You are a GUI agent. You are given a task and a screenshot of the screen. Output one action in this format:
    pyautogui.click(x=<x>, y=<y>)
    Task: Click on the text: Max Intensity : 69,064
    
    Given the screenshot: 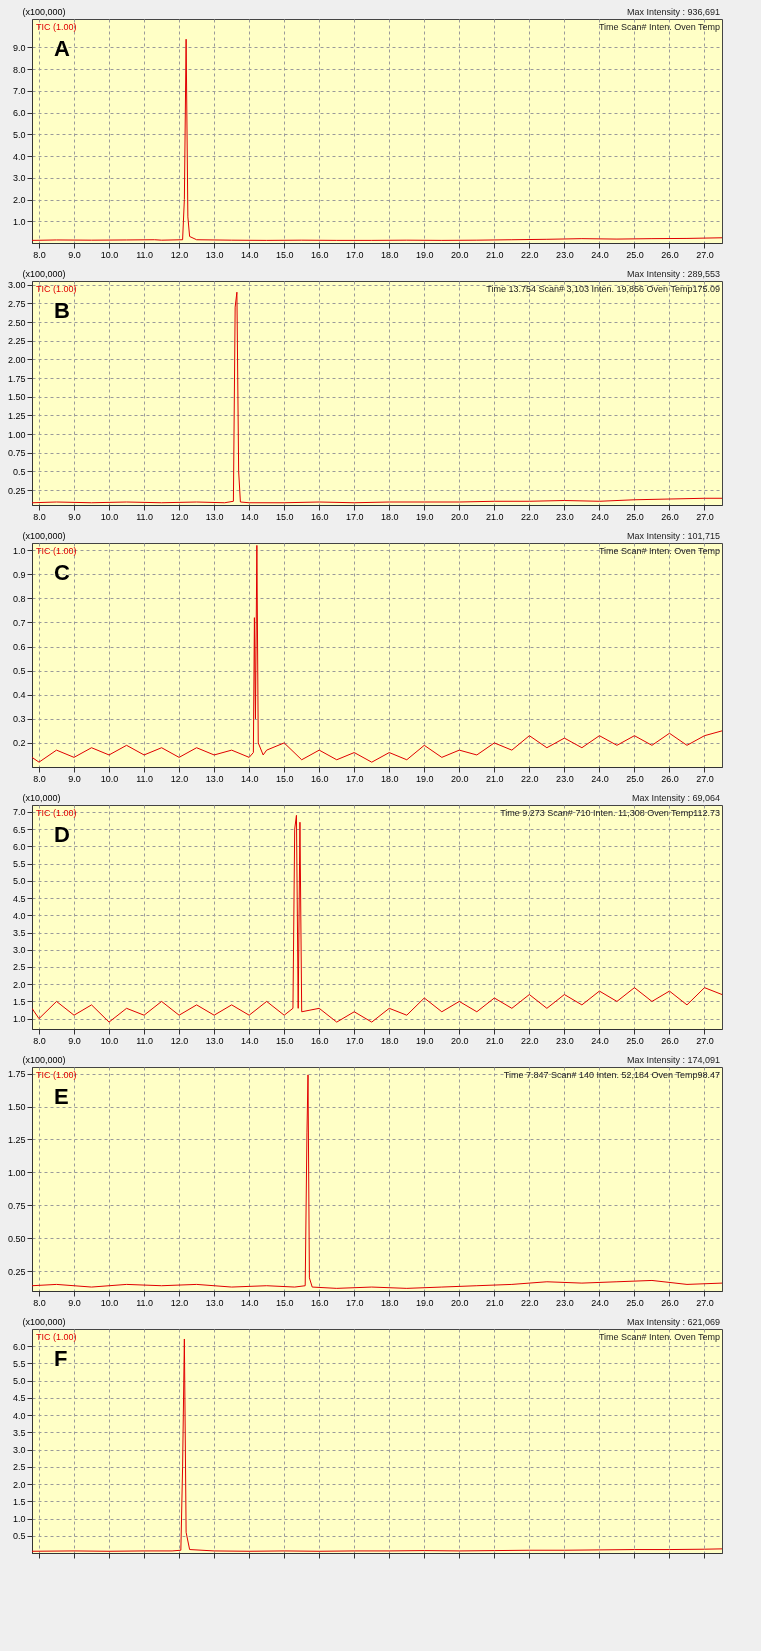 What is the action you would take?
    pyautogui.click(x=675, y=798)
    